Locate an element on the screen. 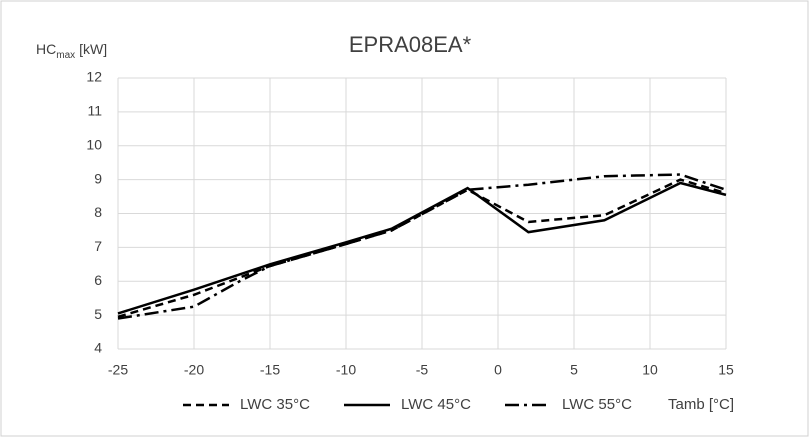 The width and height of the screenshot is (810, 445). y-axis-label: HCmax [kW] is located at coordinates (71, 51).